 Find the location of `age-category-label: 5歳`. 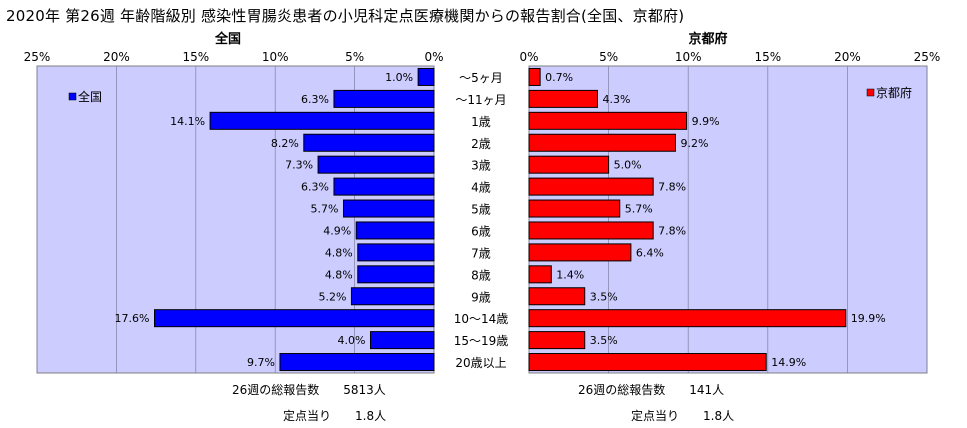

age-category-label: 5歳 is located at coordinates (481, 210).